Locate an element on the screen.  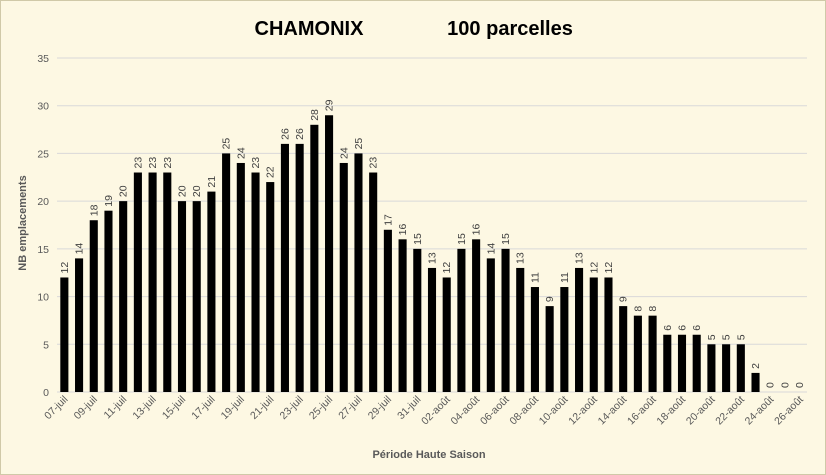
data-label: 28 is located at coordinates (315, 115).